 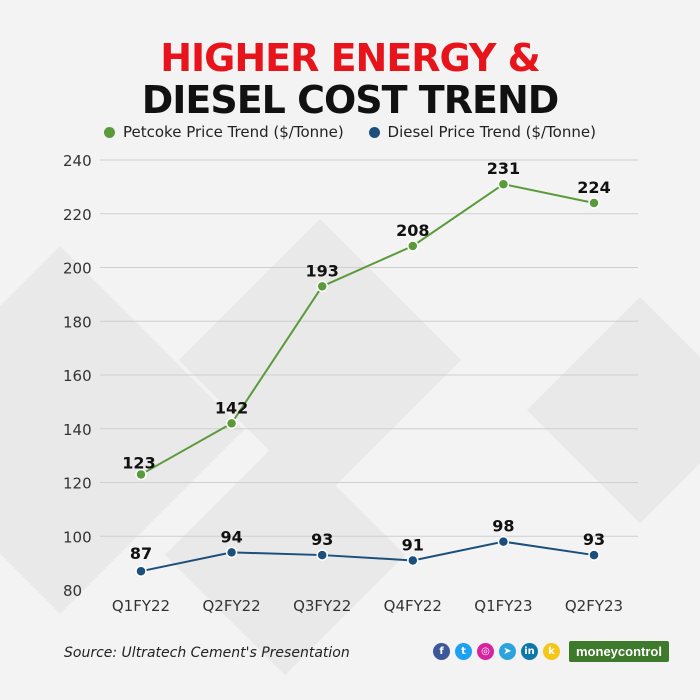 I want to click on telegram-icon: ➤, so click(x=507, y=651).